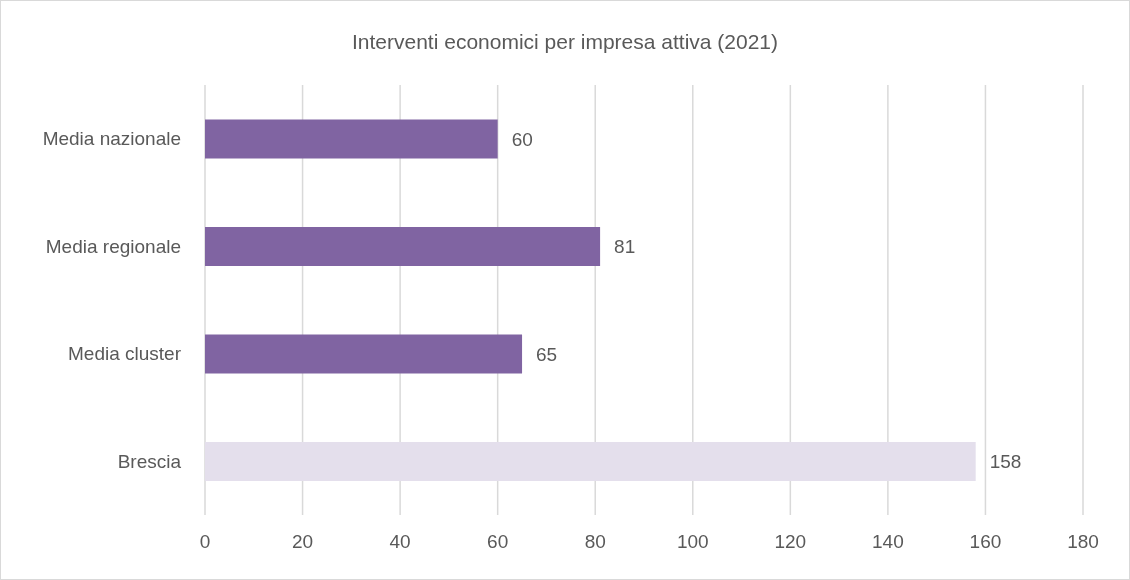 This screenshot has width=1130, height=580. What do you see at coordinates (547, 354) in the screenshot?
I see `data-label: 65` at bounding box center [547, 354].